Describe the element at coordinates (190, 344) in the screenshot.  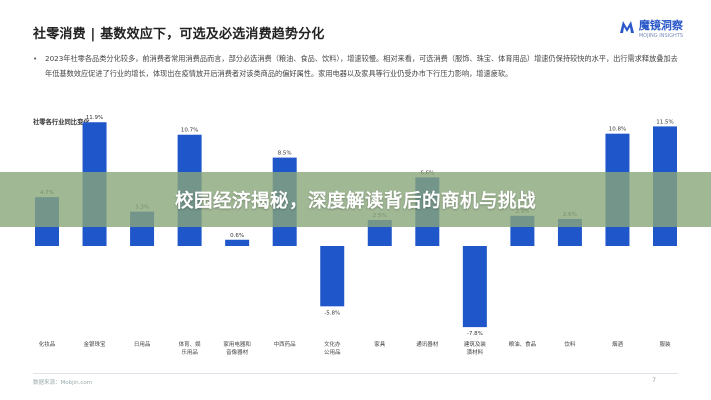
I see `category-label: 体育、娱` at that location.